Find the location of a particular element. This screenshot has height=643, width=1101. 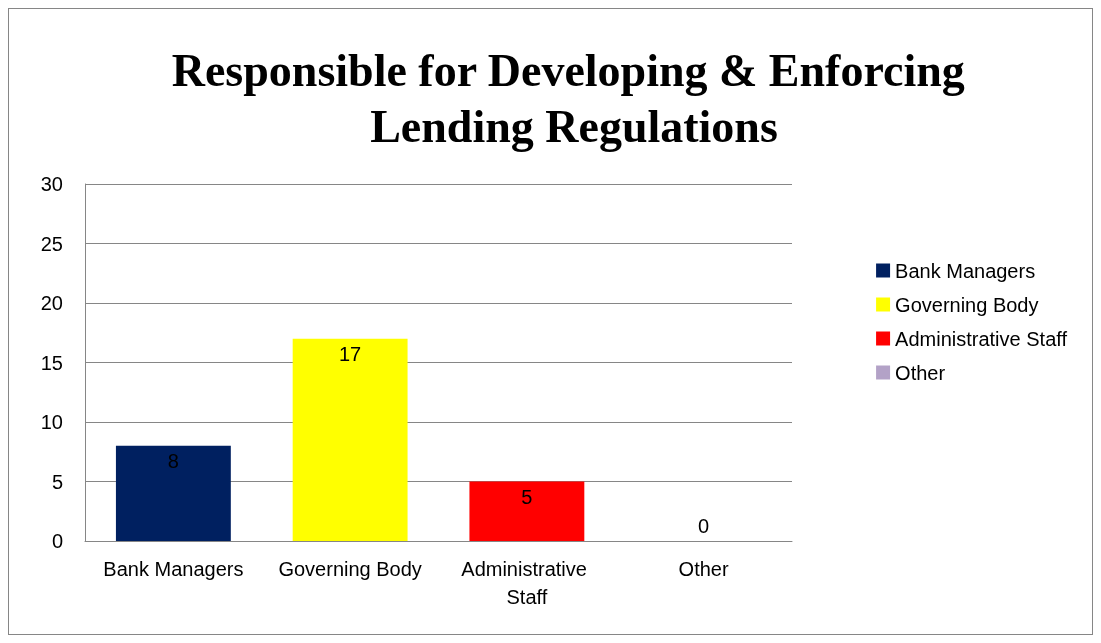

x-tick-label: Bank Managers is located at coordinates (173, 569).